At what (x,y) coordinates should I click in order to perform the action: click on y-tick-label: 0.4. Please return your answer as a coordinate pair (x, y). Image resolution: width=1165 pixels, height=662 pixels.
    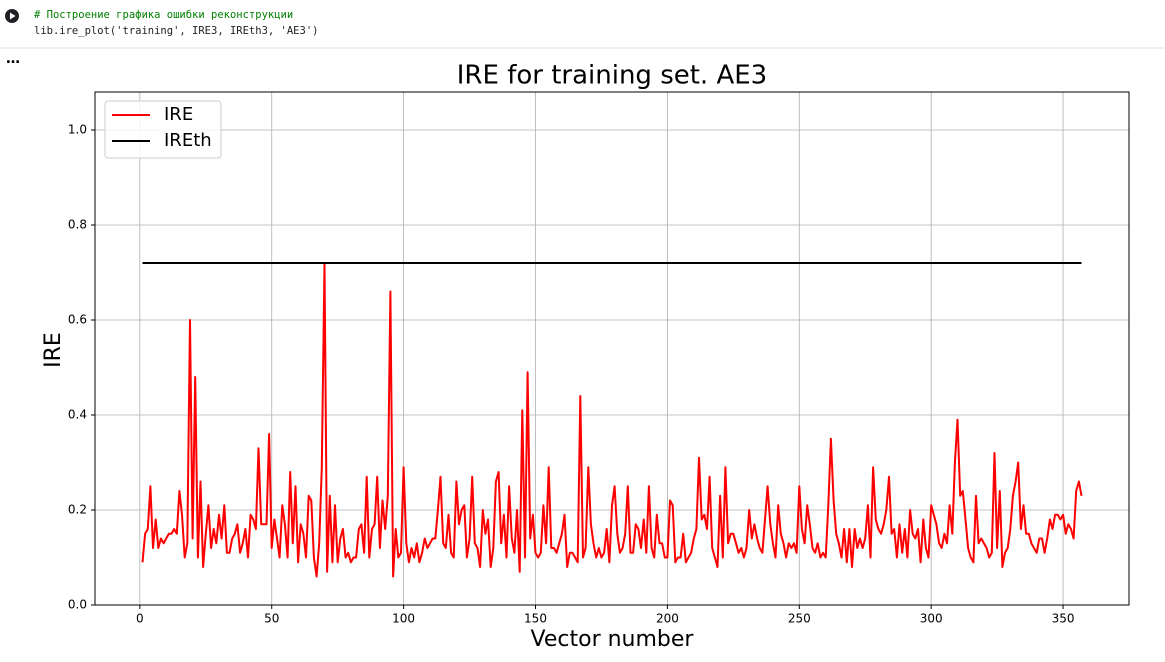
    Looking at the image, I should click on (77, 415).